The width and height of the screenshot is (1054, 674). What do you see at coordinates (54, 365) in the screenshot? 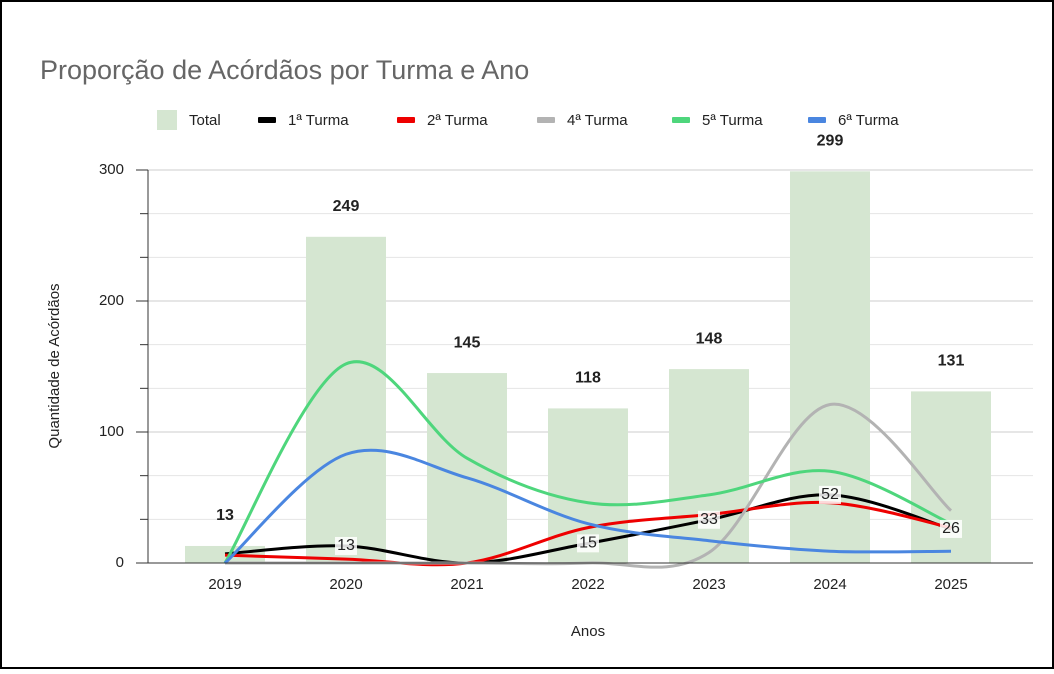
I see `y-axis-label: Quantidade de Acórdãos` at bounding box center [54, 365].